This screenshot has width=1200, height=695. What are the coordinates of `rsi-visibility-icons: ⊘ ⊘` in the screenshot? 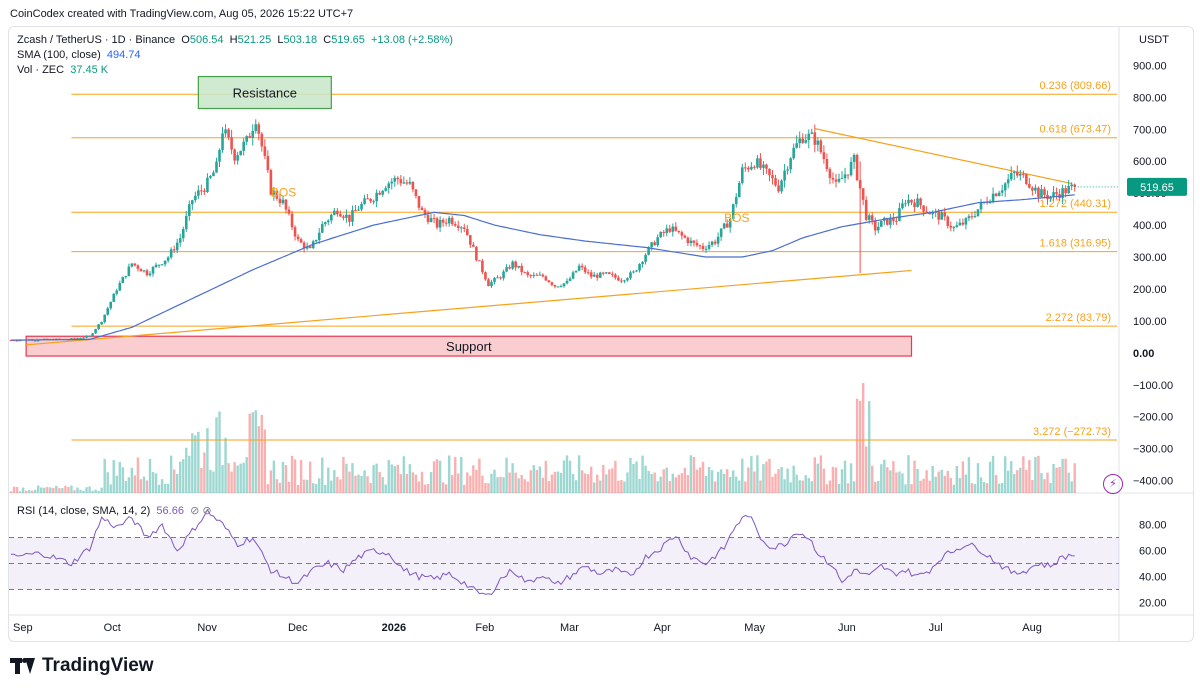 It's located at (201, 511).